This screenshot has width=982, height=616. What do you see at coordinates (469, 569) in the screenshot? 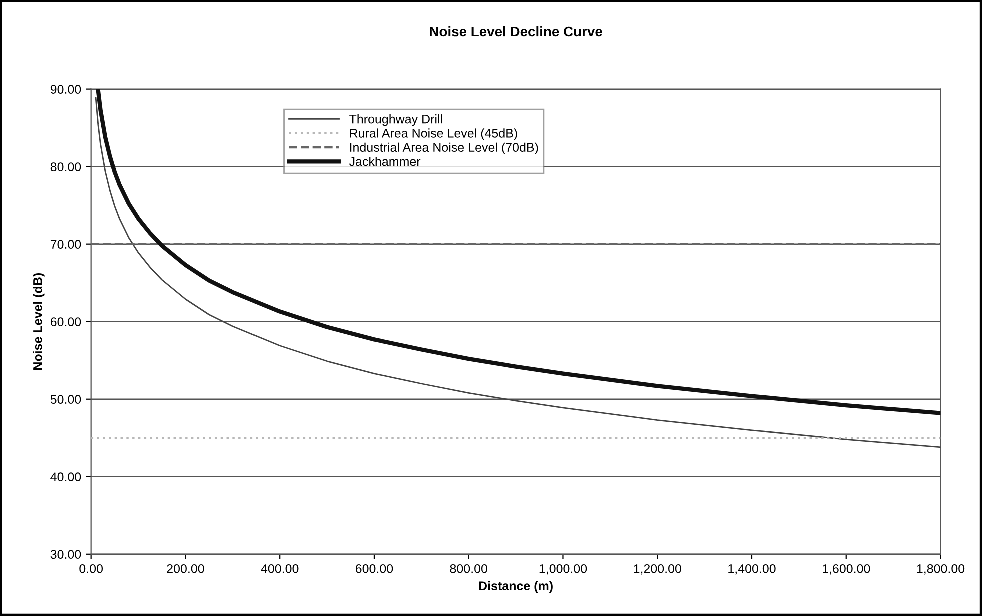
I see `x-tick-label: 800.00` at bounding box center [469, 569].